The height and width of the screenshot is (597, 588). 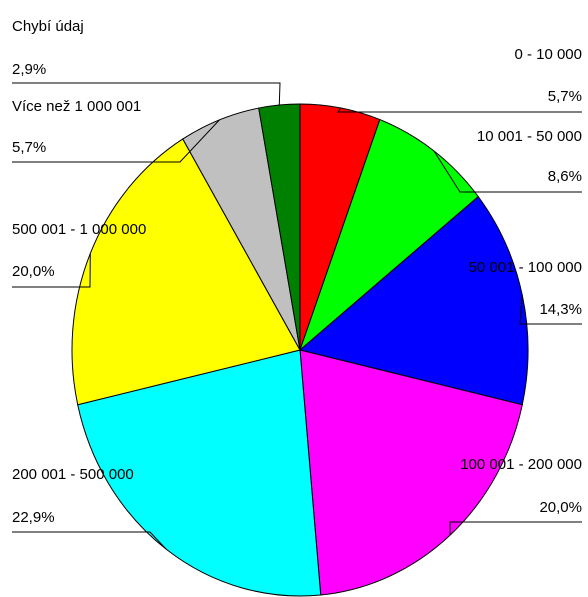 I want to click on slice-label: 10 001 - 50 000, so click(x=529, y=136).